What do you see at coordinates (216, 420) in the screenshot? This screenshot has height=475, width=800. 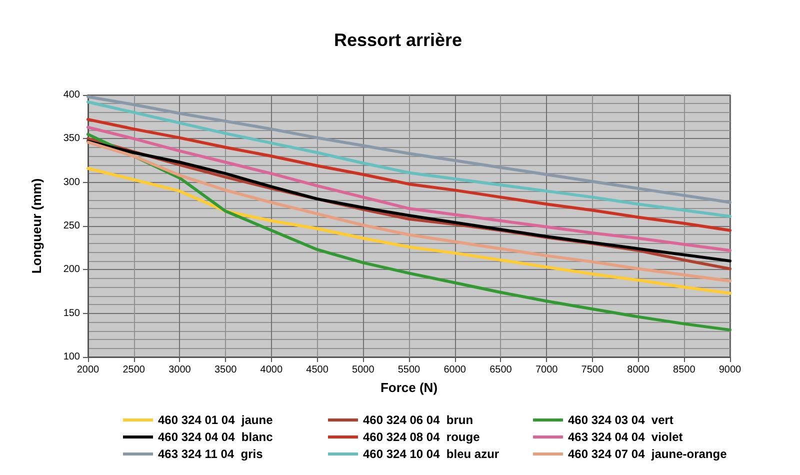 I see `legend-label: 460 324 01 04 jaune` at bounding box center [216, 420].